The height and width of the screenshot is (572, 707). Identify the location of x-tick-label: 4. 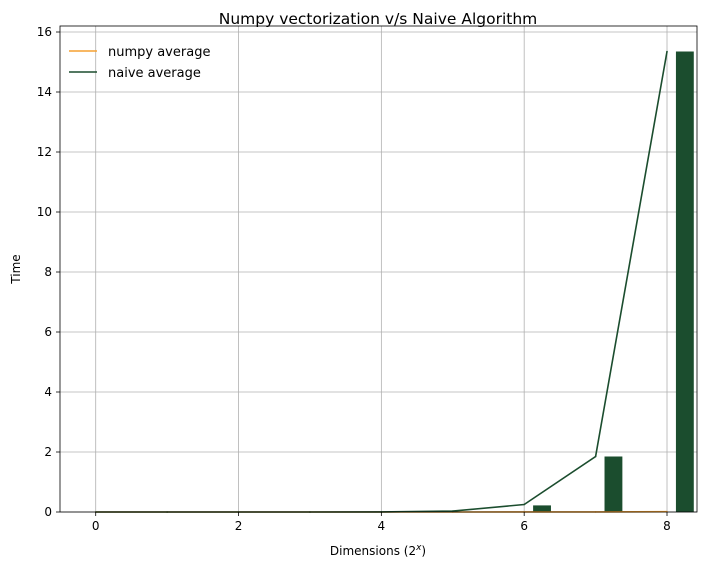
(382, 526).